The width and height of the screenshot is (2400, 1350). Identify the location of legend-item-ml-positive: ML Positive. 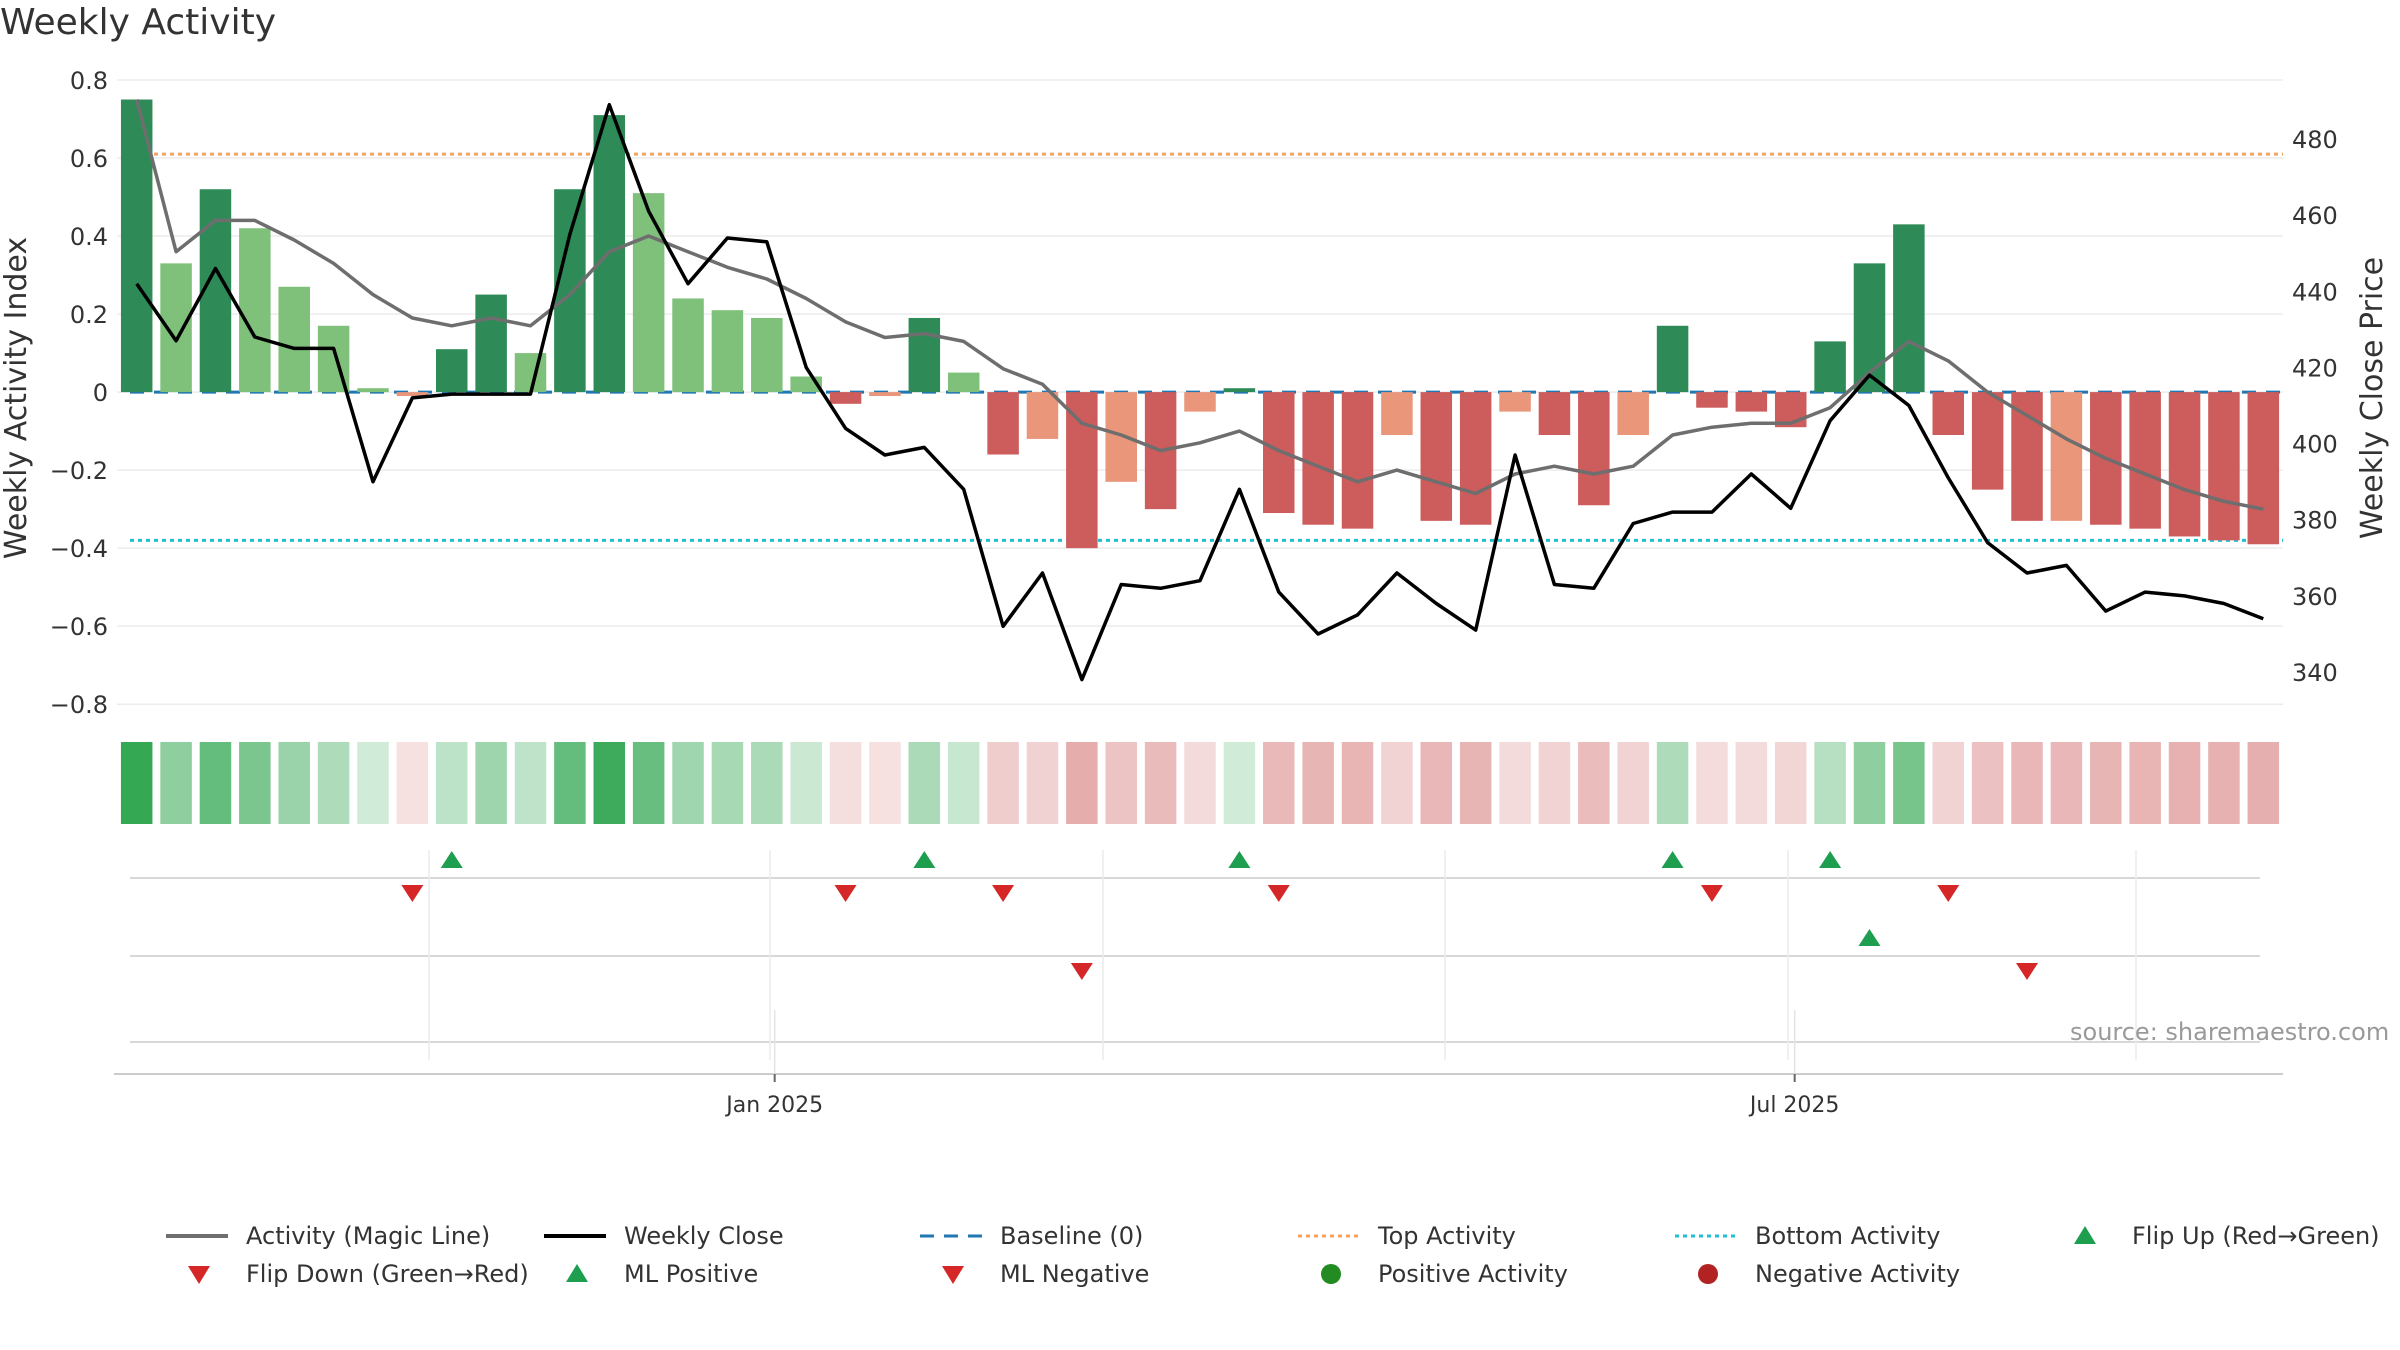
(650, 1274).